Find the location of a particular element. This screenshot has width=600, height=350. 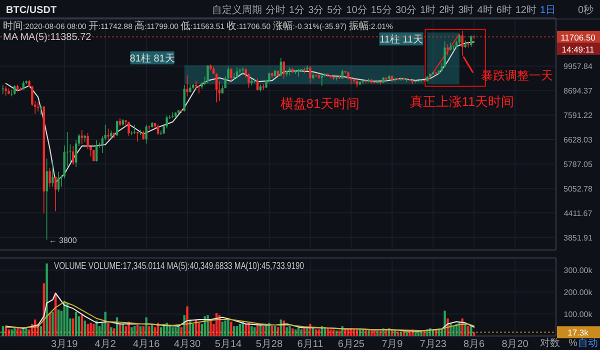

text: 14:49:11 is located at coordinates (578, 49).